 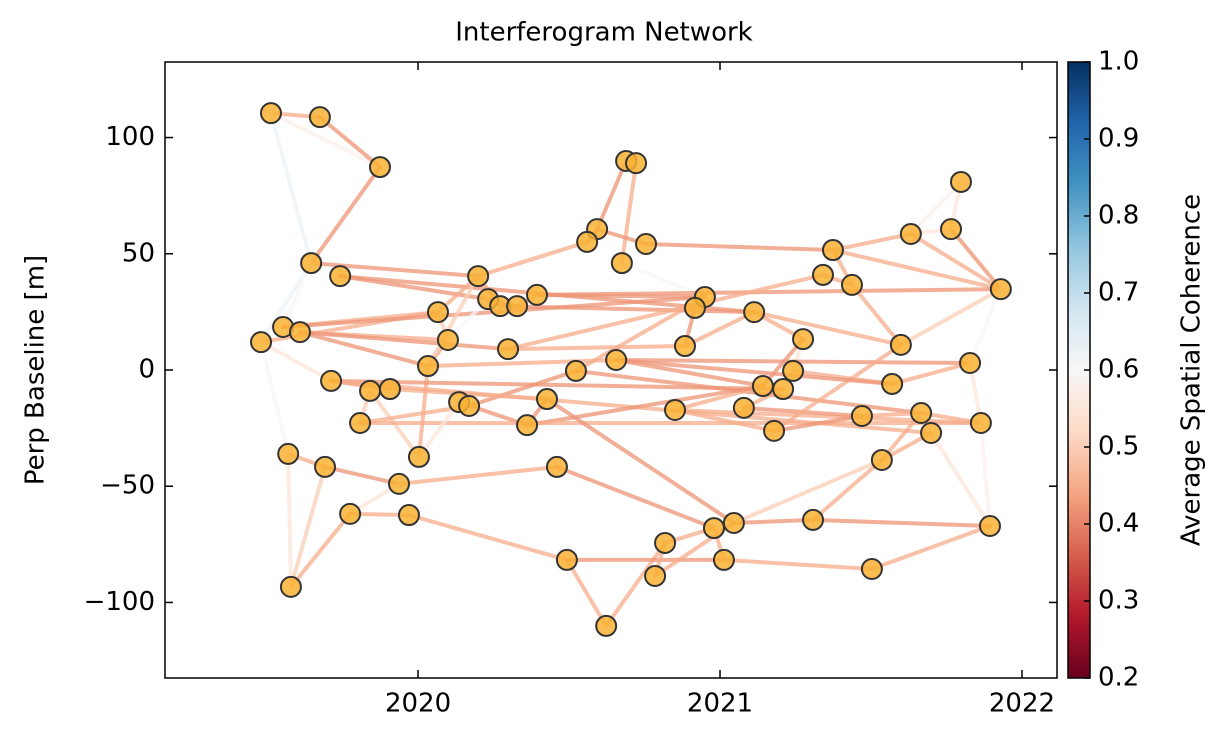 I want to click on y-tick-label: −50, so click(x=127, y=486).